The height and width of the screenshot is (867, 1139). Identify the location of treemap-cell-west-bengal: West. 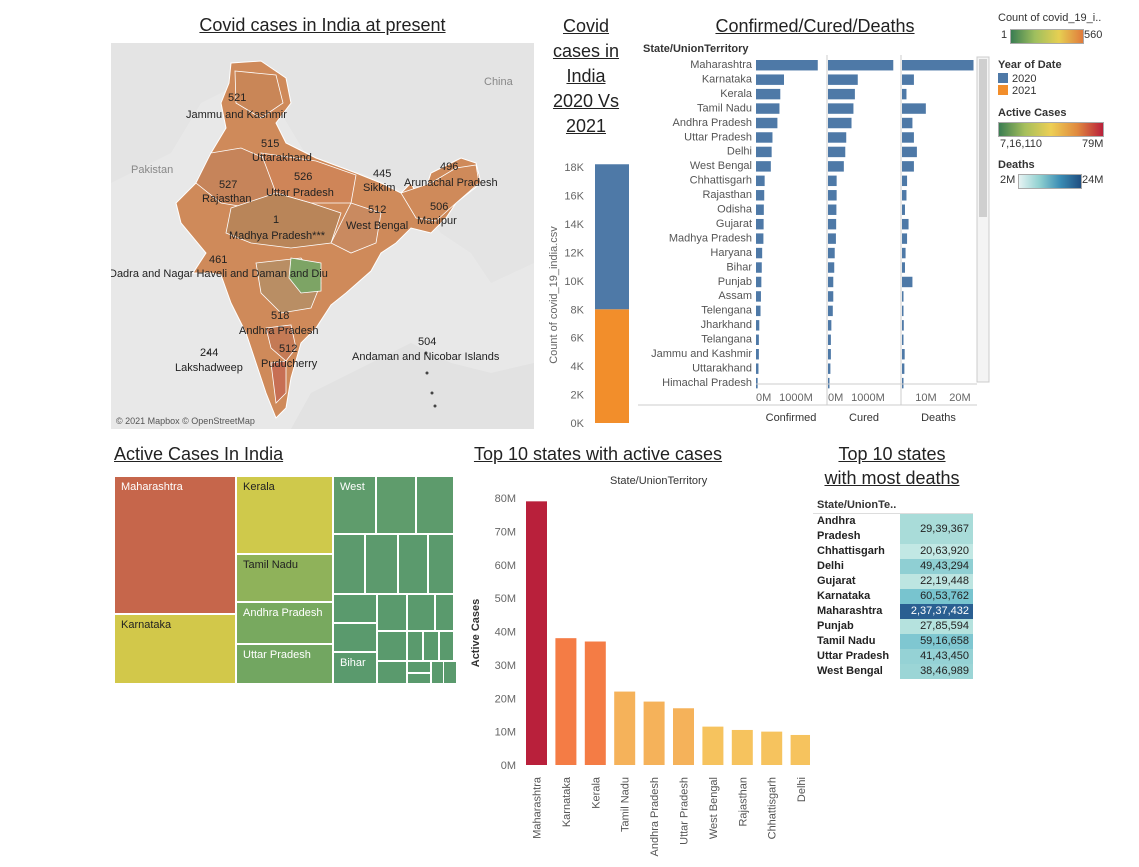
(354, 505).